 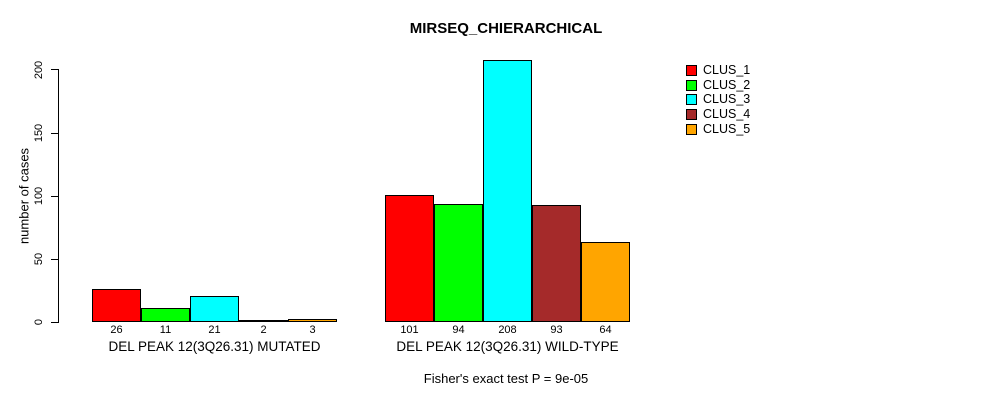 What do you see at coordinates (312, 320) in the screenshot?
I see `bar-clus_5-group1` at bounding box center [312, 320].